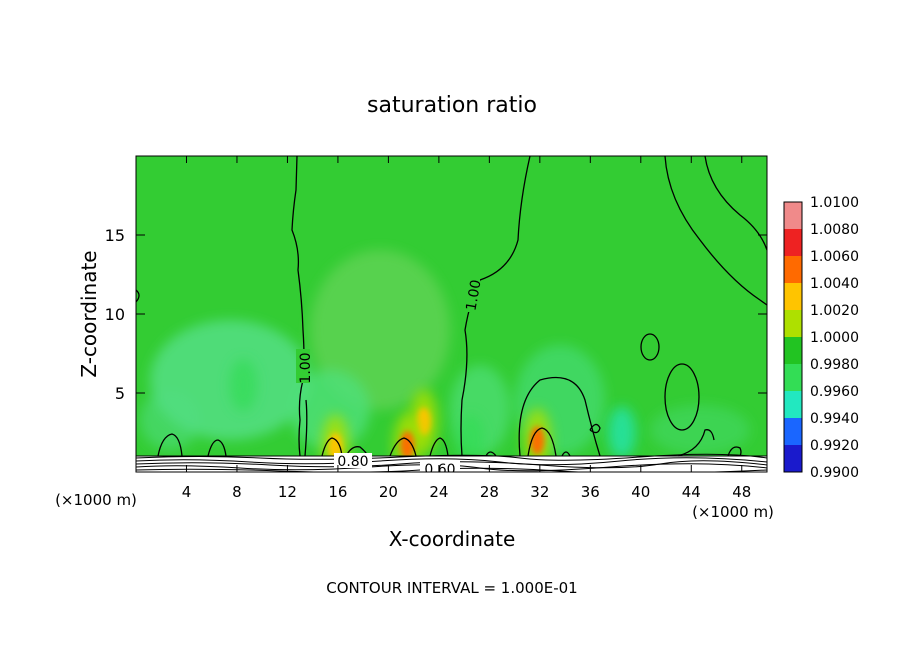  What do you see at coordinates (834, 338) in the screenshot?
I see `colorbar-label: 1.0000` at bounding box center [834, 338].